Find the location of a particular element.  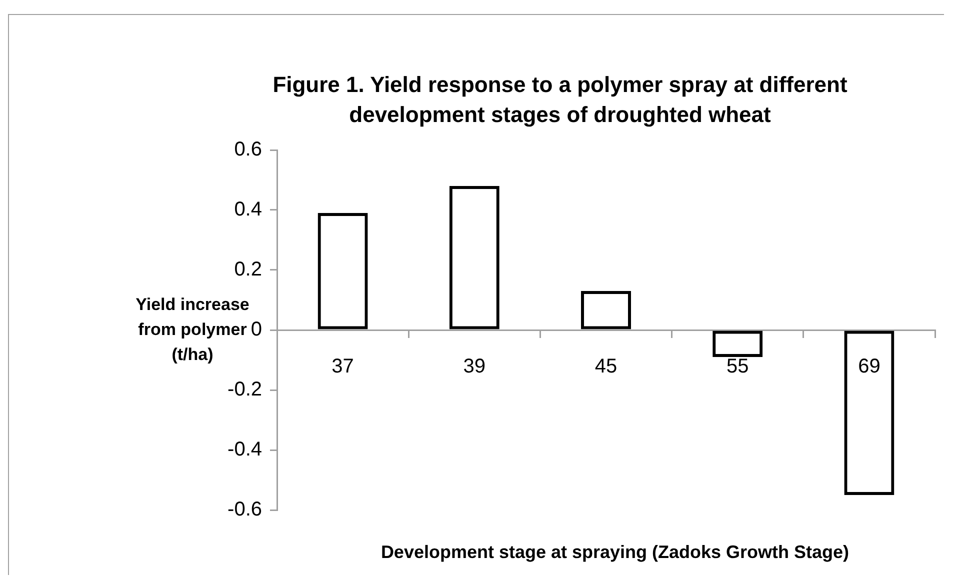

y-tick-label: 0.2 is located at coordinates (248, 269).